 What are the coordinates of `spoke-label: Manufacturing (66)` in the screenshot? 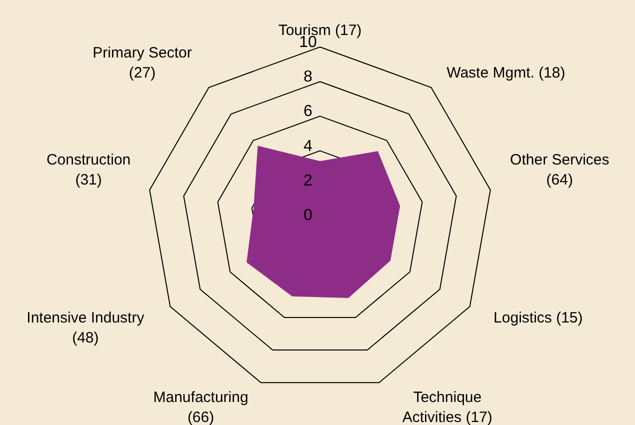 It's located at (200, 407).